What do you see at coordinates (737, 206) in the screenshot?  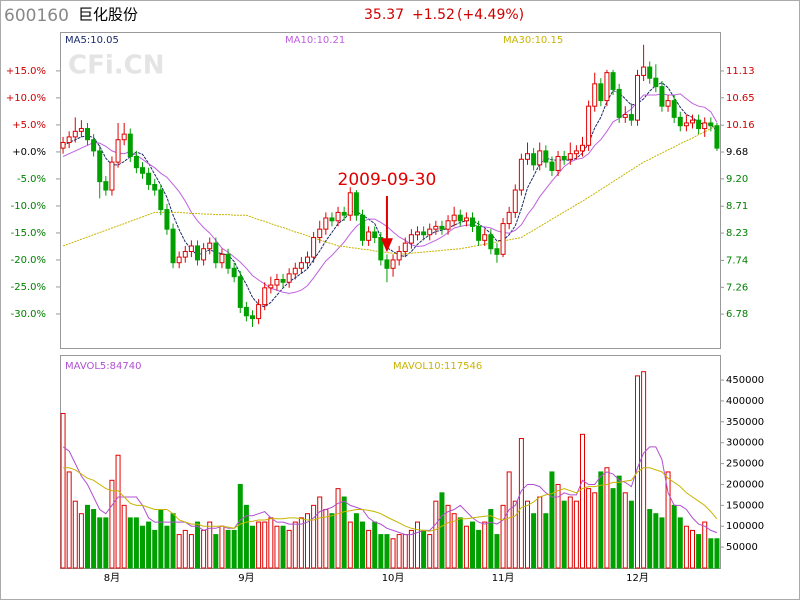 I see `y-tick-label: 8.71` at bounding box center [737, 206].